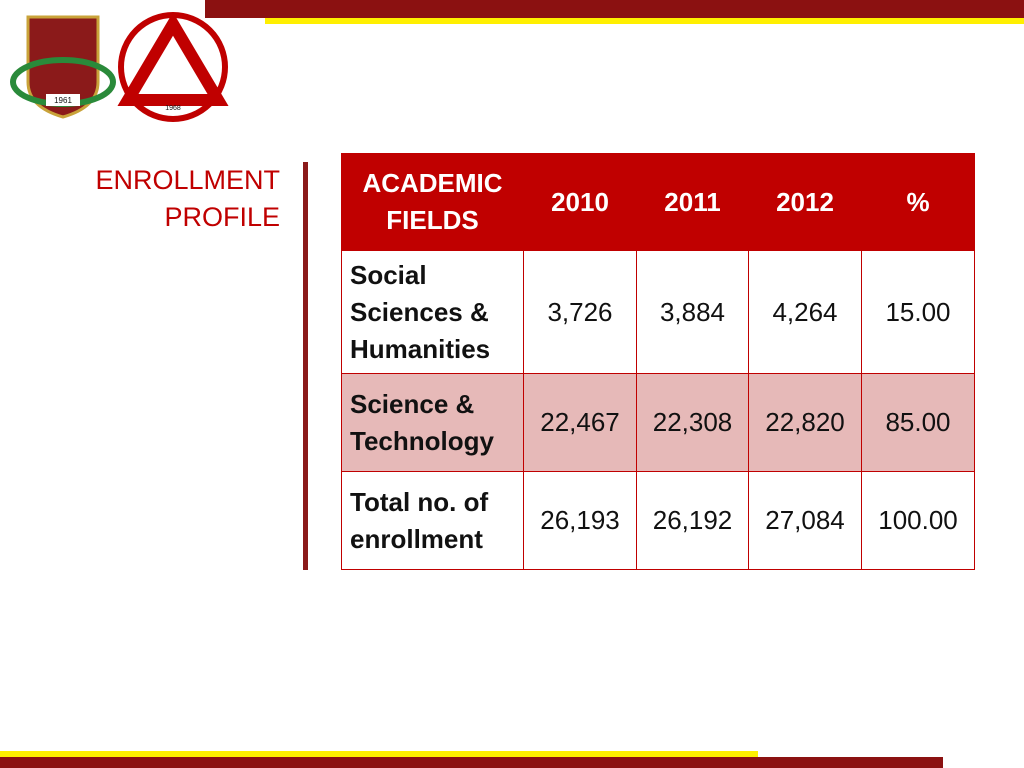 The width and height of the screenshot is (1024, 768). What do you see at coordinates (692, 520) in the screenshot?
I see `cell: 26,192` at bounding box center [692, 520].